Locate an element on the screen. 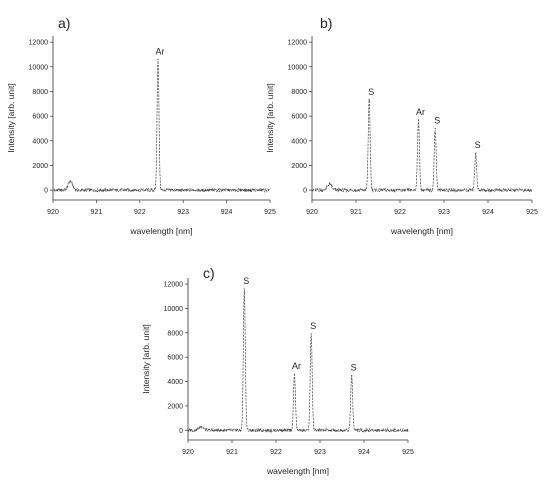  panel-label: c) is located at coordinates (209, 273).